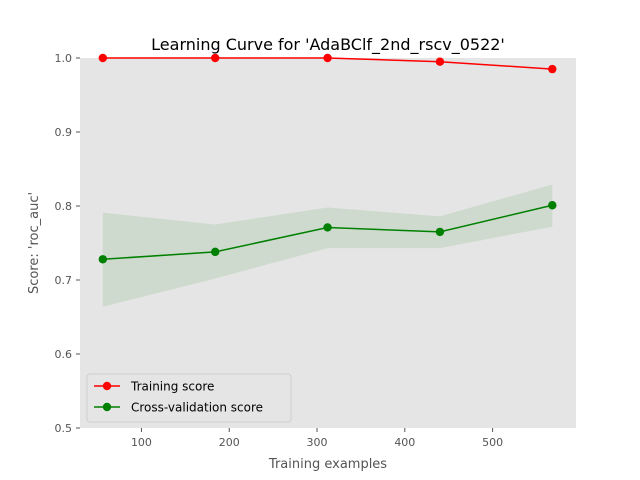 This screenshot has height=480, width=640. I want to click on x-tick-label: 400, so click(404, 442).